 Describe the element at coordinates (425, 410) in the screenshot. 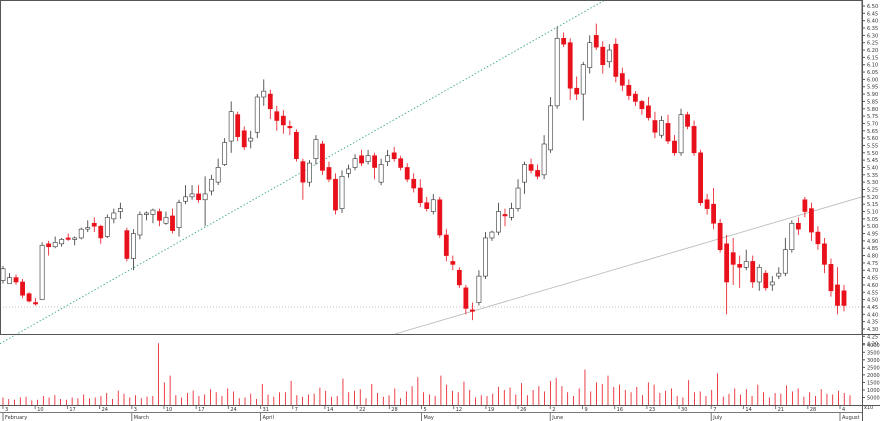

I see `date-day-label: 5` at that location.